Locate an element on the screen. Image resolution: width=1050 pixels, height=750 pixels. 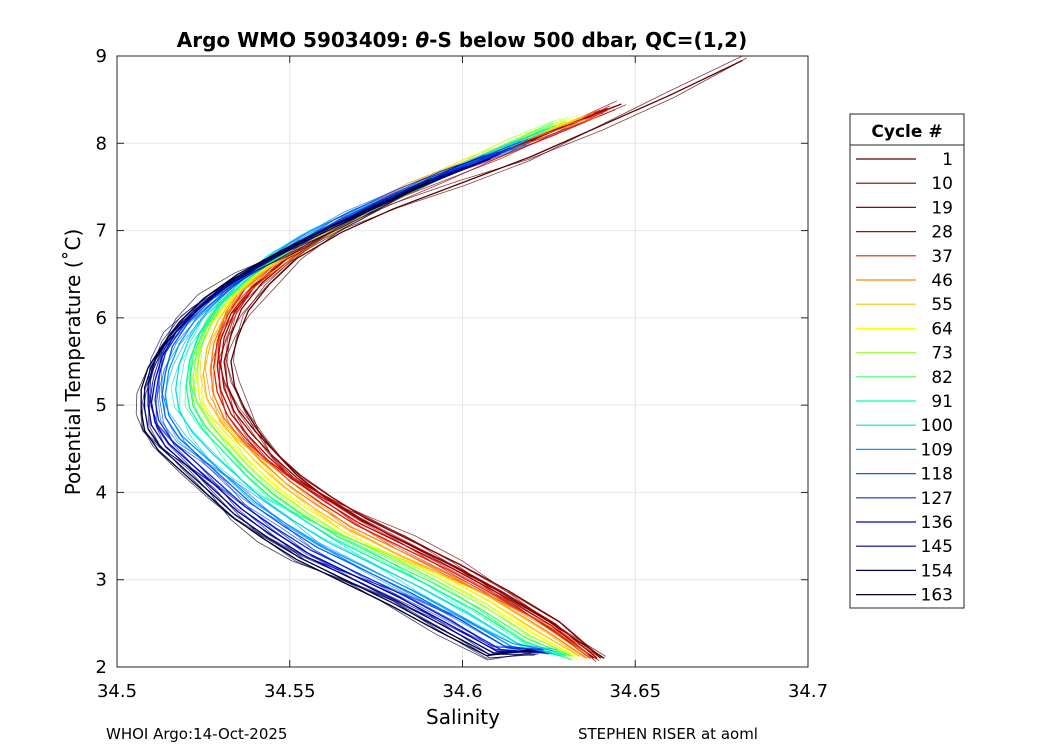
legend-label-46: 46 is located at coordinates (942, 281).